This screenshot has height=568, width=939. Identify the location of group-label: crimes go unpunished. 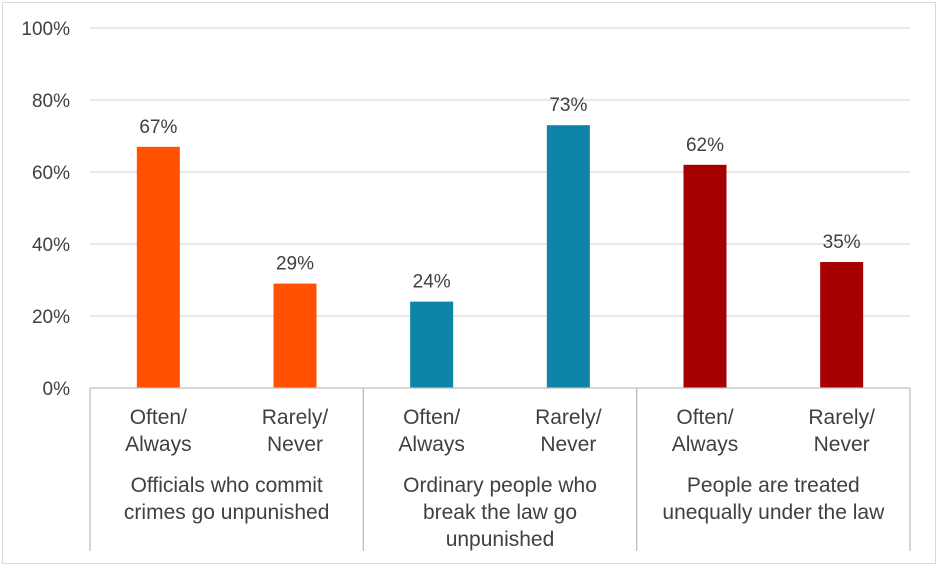
(226, 512).